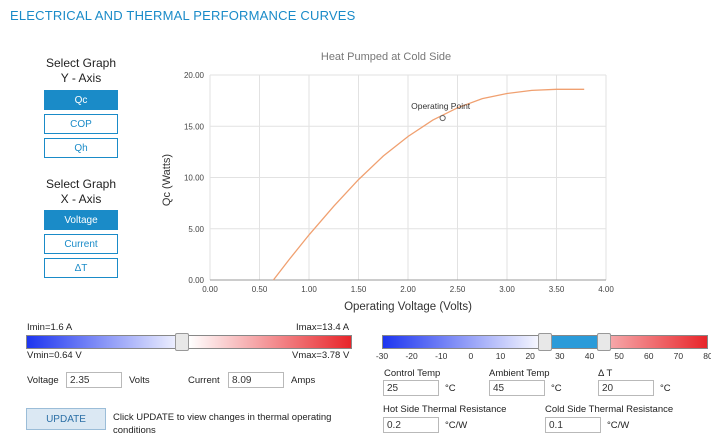 The image size is (711, 445). What do you see at coordinates (458, 289) in the screenshot?
I see `chart-x-tick-label: 2.50` at bounding box center [458, 289].